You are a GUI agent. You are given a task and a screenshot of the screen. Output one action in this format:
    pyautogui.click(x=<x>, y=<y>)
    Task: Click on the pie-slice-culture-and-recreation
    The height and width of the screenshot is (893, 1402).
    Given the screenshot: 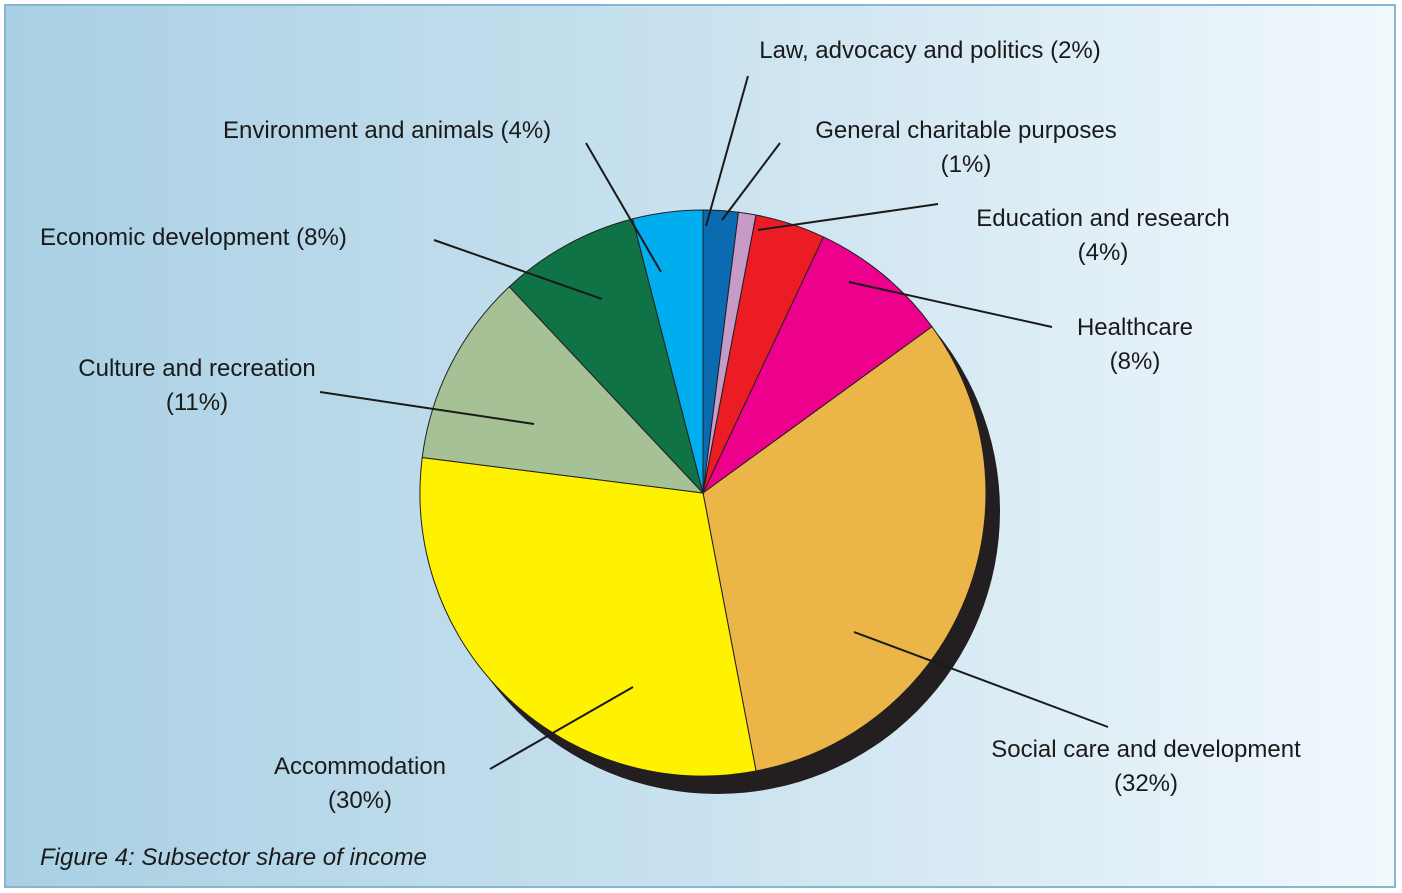 What is the action you would take?
    pyautogui.click(x=563, y=389)
    